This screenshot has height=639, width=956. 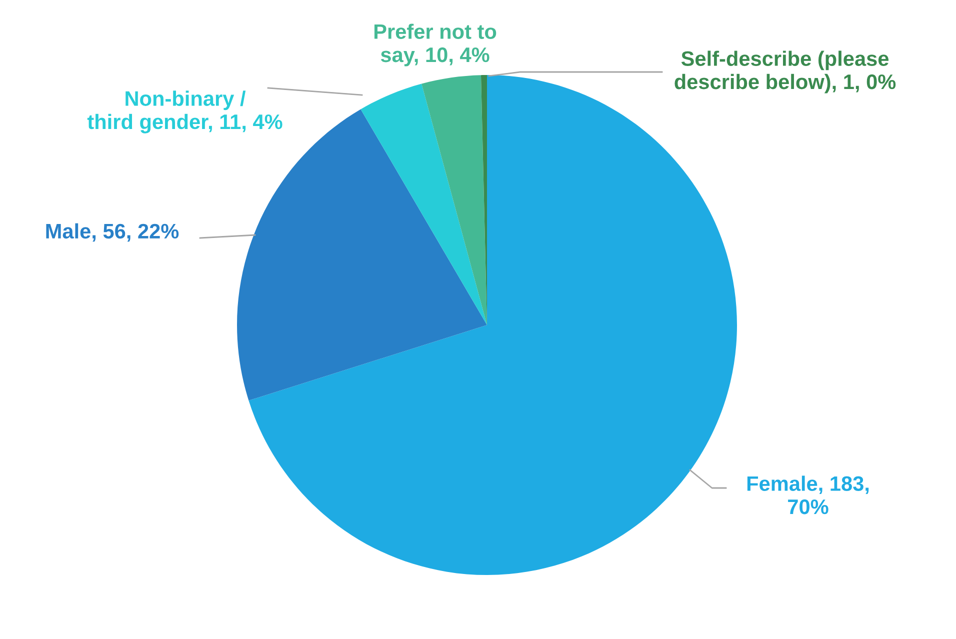 What do you see at coordinates (112, 232) in the screenshot?
I see `slice-label: Male, 56, 22%` at bounding box center [112, 232].